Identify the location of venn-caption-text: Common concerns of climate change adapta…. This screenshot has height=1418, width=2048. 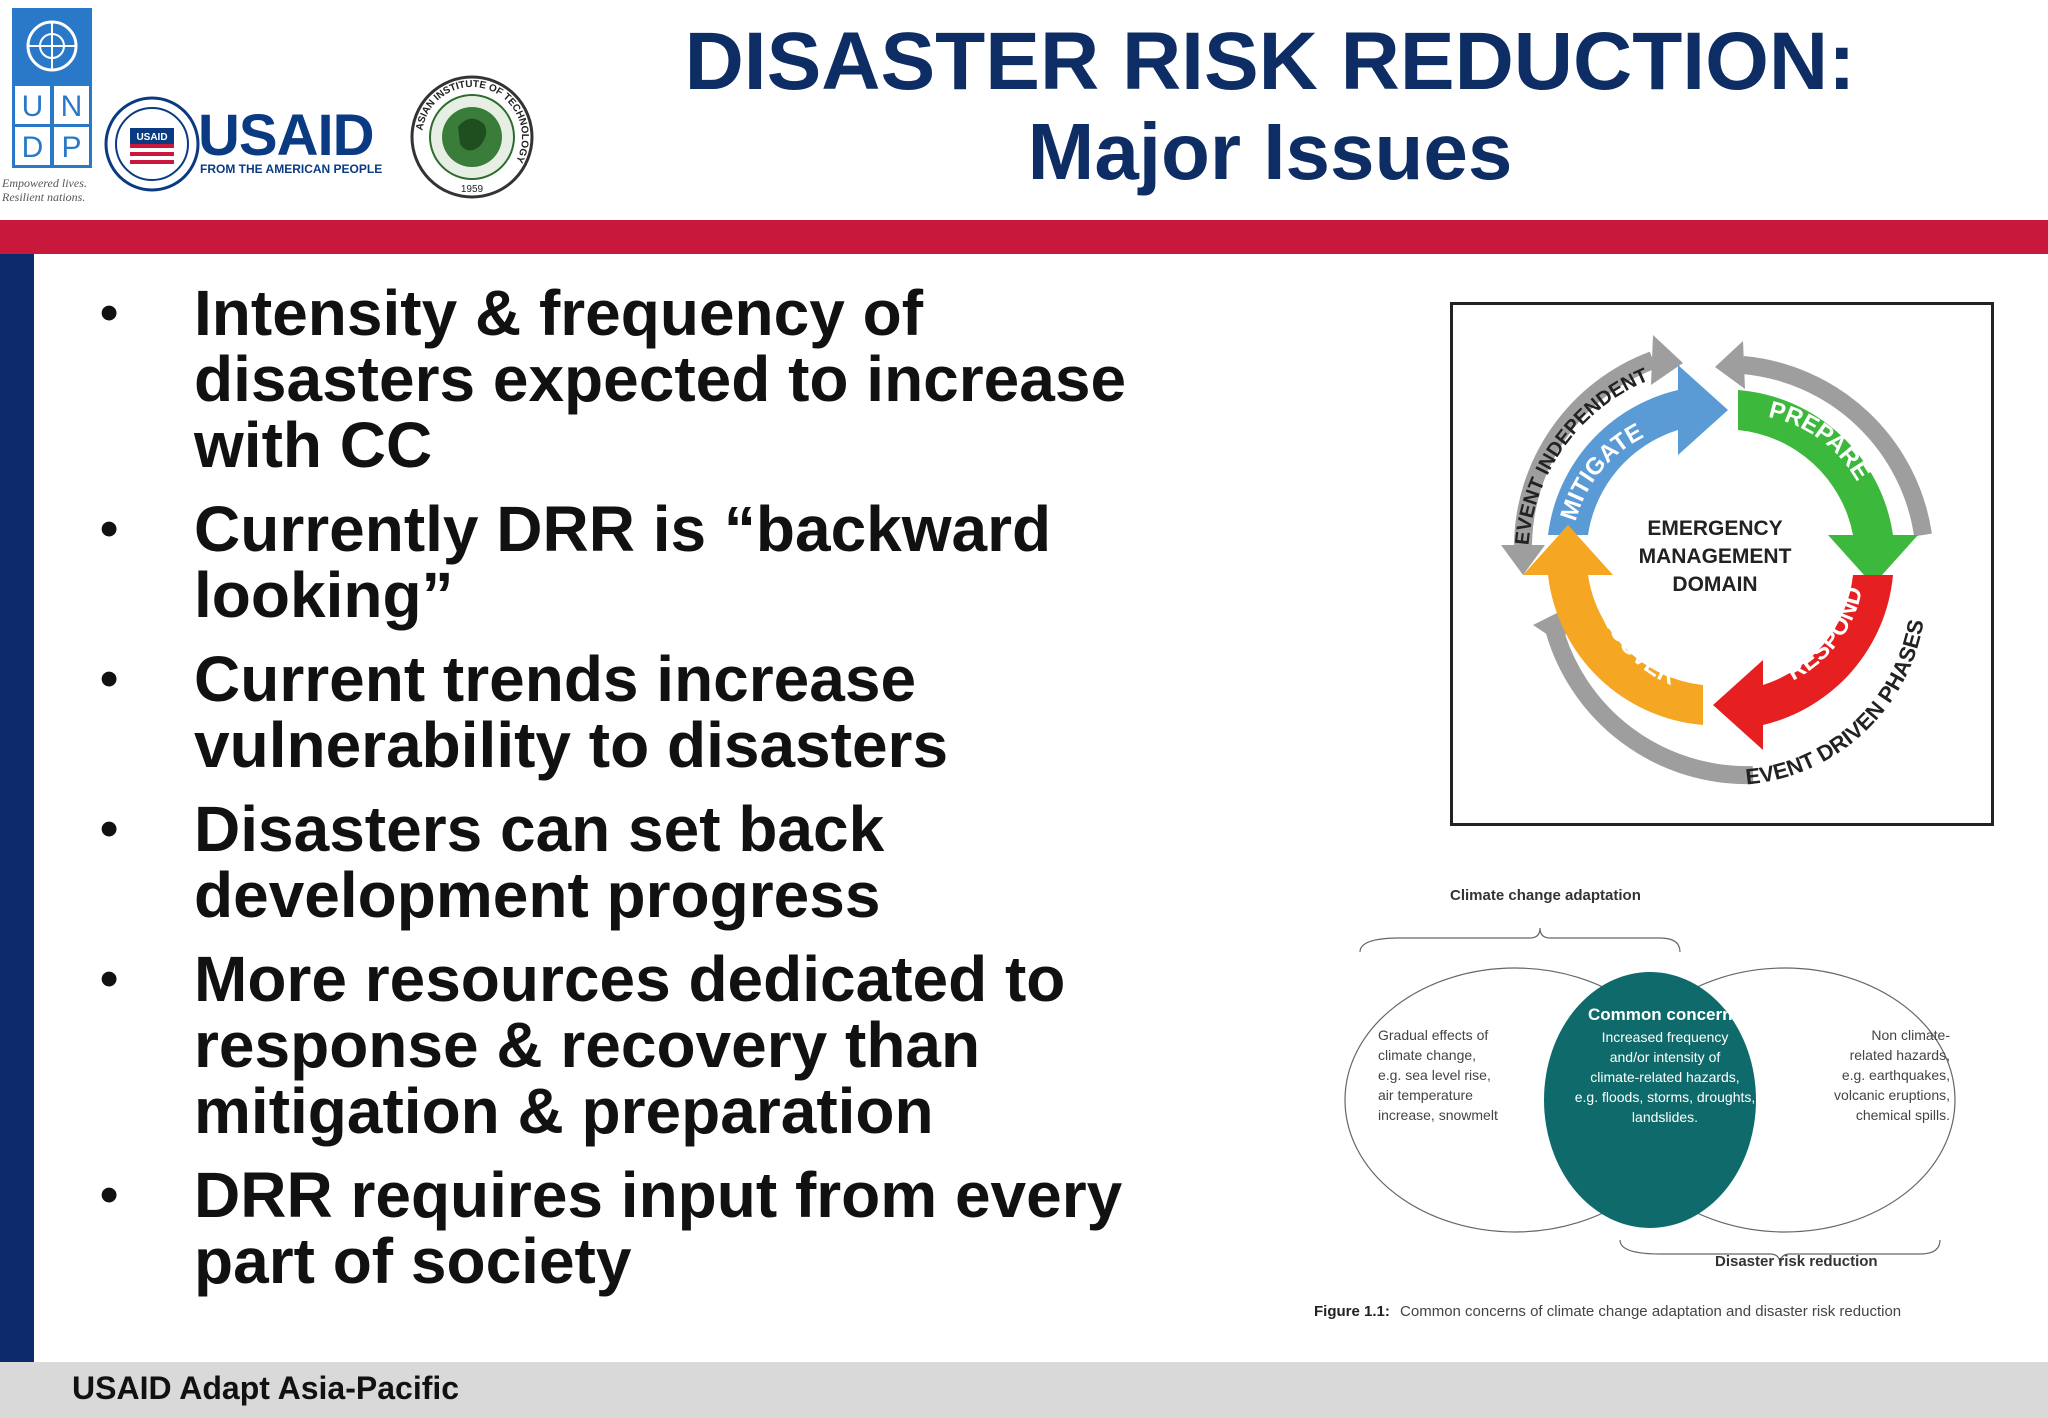
(1650, 1311).